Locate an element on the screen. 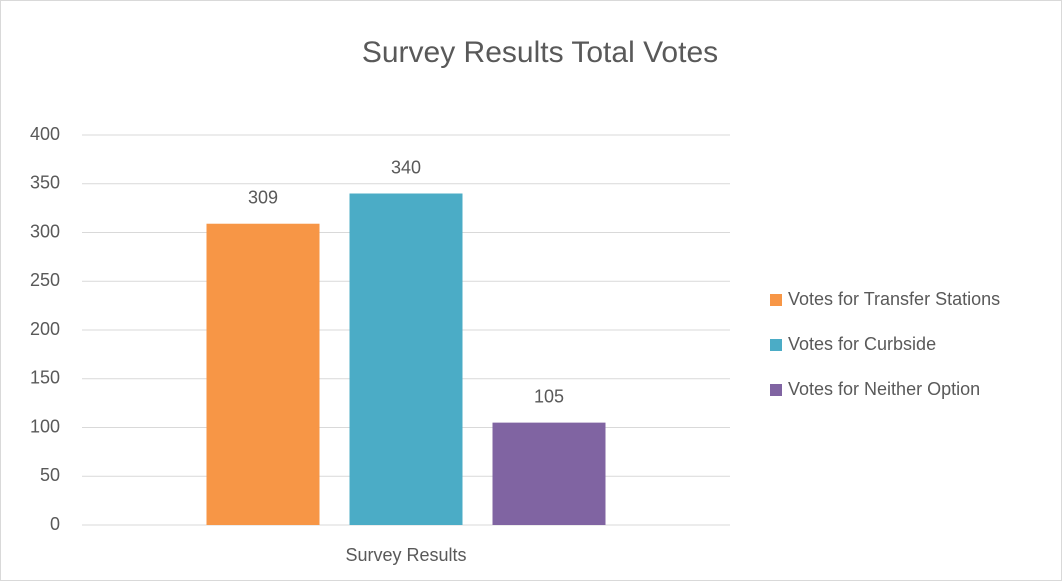  legend-label: Votes for Neither Option is located at coordinates (884, 389).